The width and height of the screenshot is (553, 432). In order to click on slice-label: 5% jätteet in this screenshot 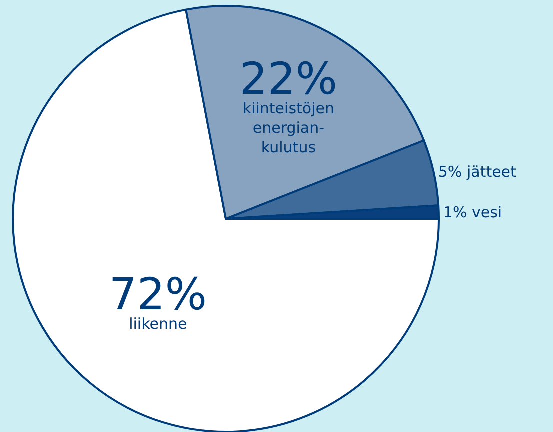, I will do `click(477, 172)`.